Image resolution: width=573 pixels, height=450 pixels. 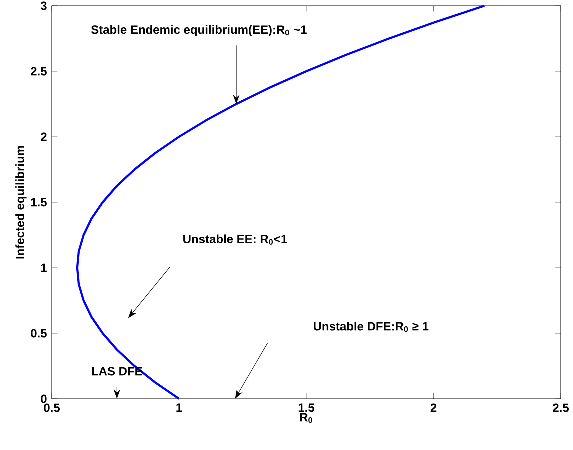 I want to click on annotation: Unstable DFE:R$_{0}$ ≥ 1, so click(x=371, y=327).